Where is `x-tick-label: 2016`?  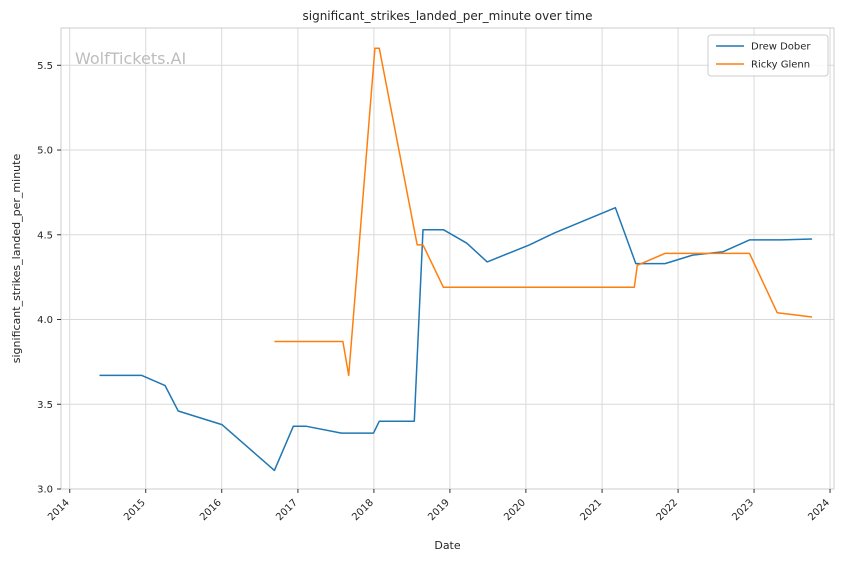 x-tick-label: 2016 is located at coordinates (211, 510).